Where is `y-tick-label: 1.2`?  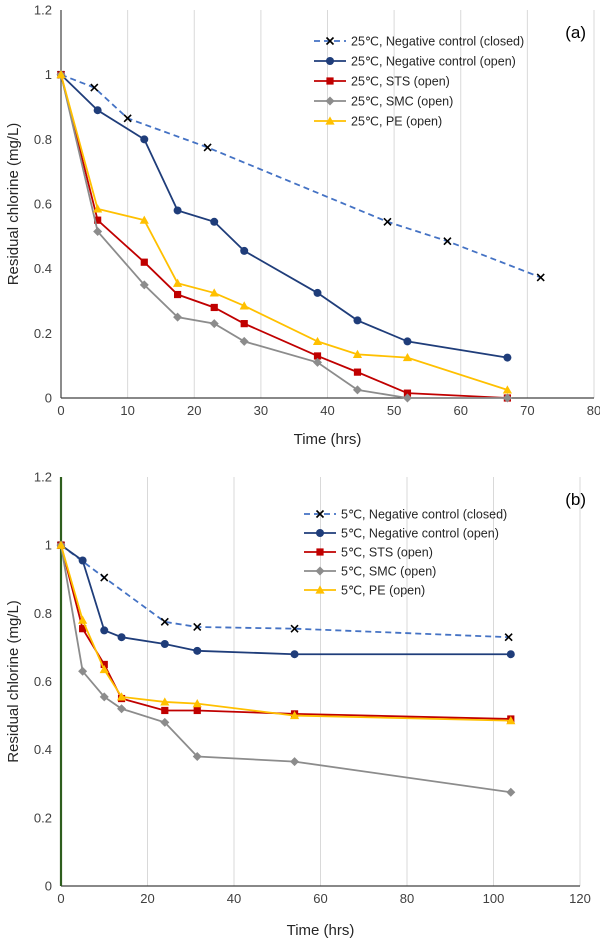
y-tick-label: 1.2 is located at coordinates (43, 10).